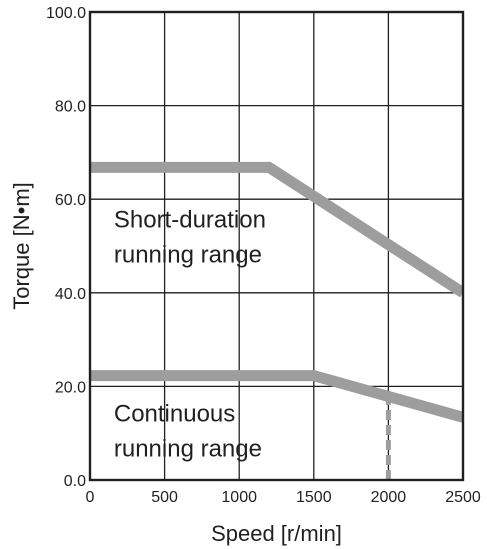  What do you see at coordinates (75, 481) in the screenshot?
I see `y-tick-label: 0.0` at bounding box center [75, 481].